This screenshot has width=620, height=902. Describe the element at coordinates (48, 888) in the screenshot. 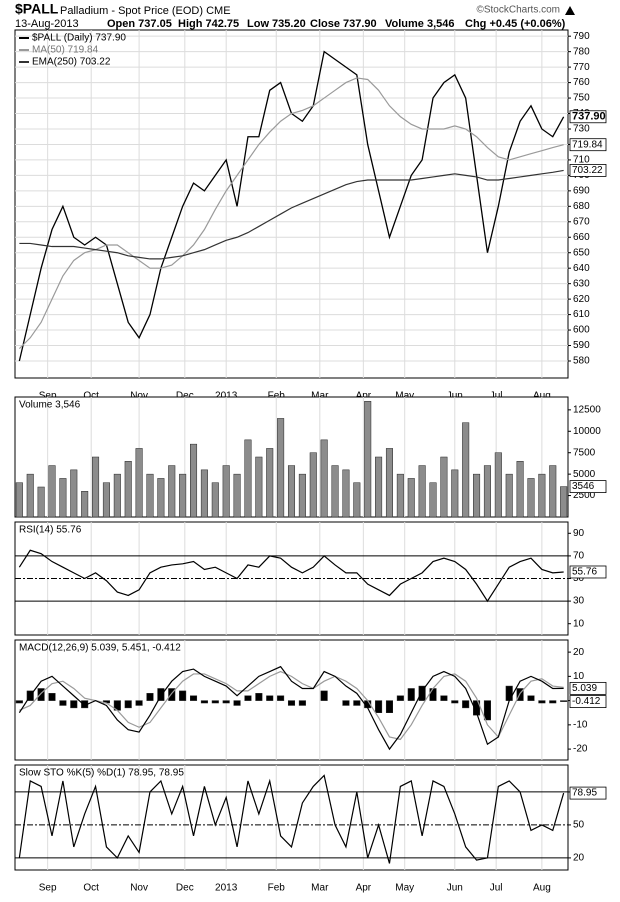

I see `x-tick-label: Sep` at that location.